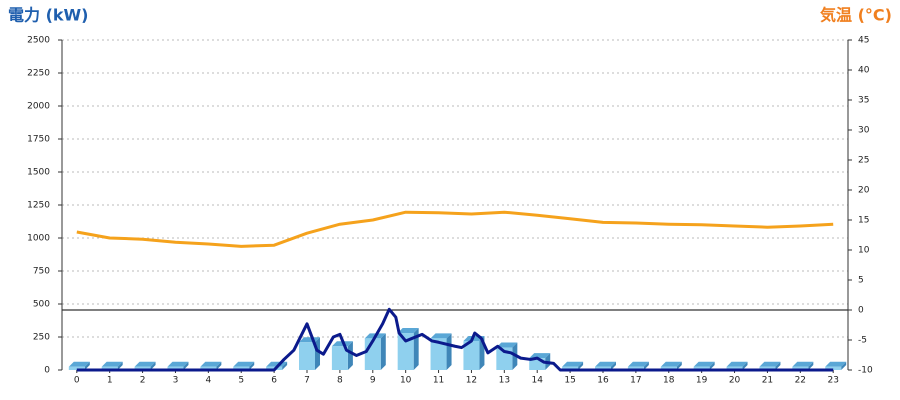 The image size is (900, 400). Describe the element at coordinates (603, 381) in the screenshot. I see `x-tick-label: 16` at that location.